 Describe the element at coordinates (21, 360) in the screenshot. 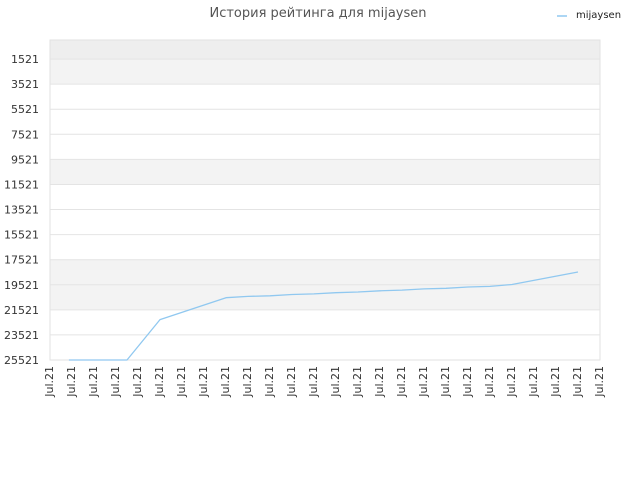

I see `y-tick-label: 25521` at that location.